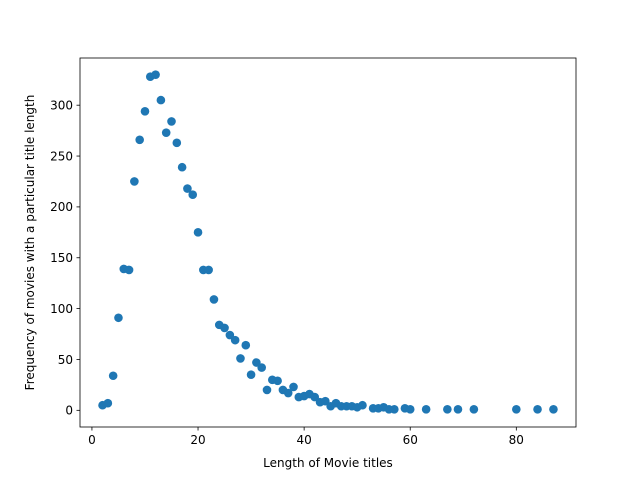 Image resolution: width=640 pixels, height=480 pixels. I want to click on x-tick-label: 0, so click(92, 440).